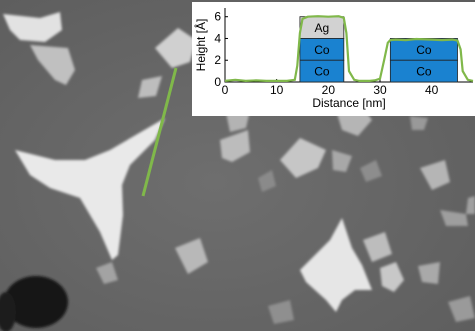 This screenshot has height=331, width=475. What do you see at coordinates (217, 82) in the screenshot?
I see `y-tick-label: 0` at bounding box center [217, 82].